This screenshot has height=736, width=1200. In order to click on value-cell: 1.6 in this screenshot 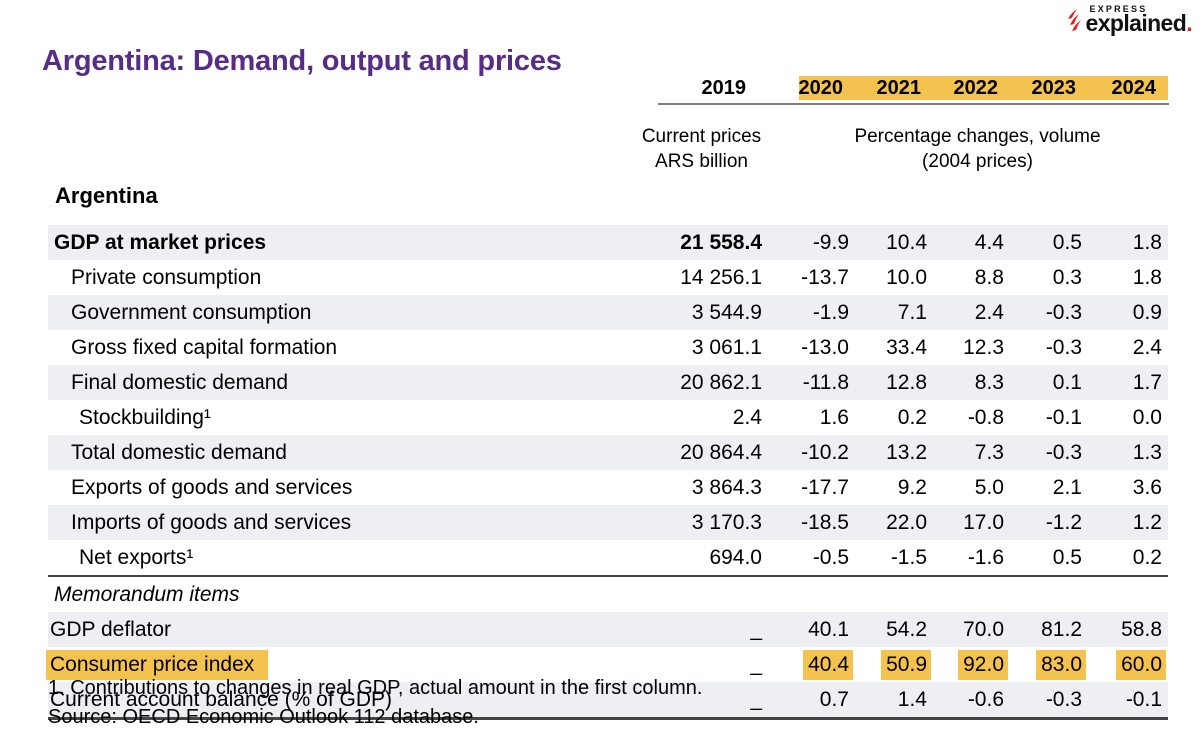, I will do `click(834, 417)`.